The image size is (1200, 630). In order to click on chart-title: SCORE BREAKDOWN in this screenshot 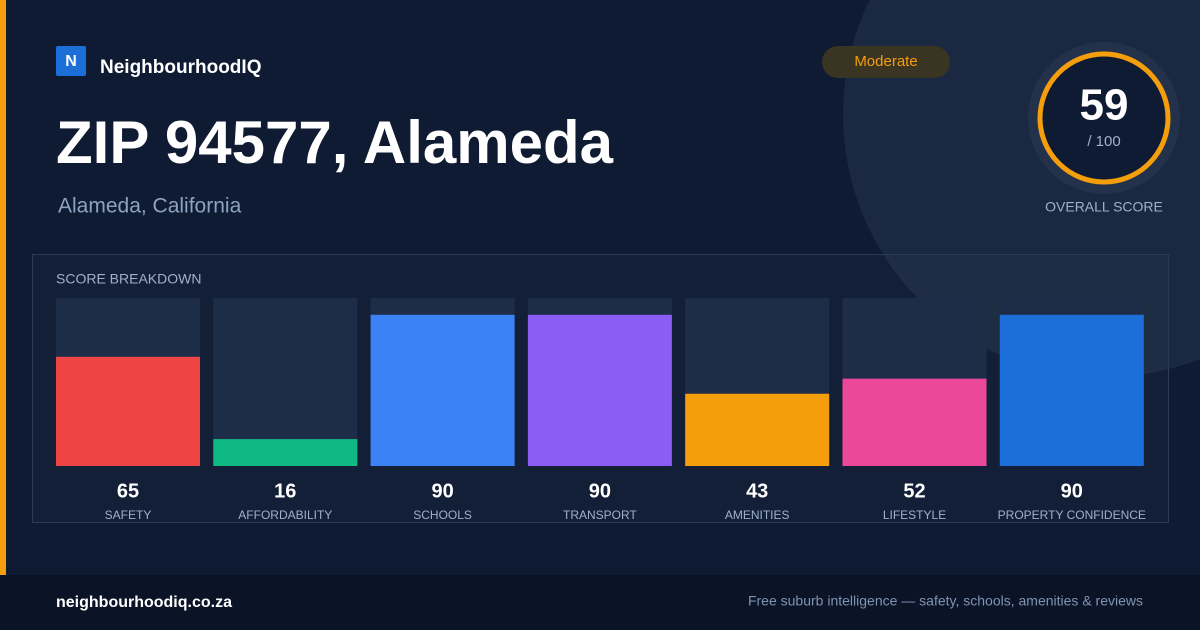, I will do `click(128, 279)`.